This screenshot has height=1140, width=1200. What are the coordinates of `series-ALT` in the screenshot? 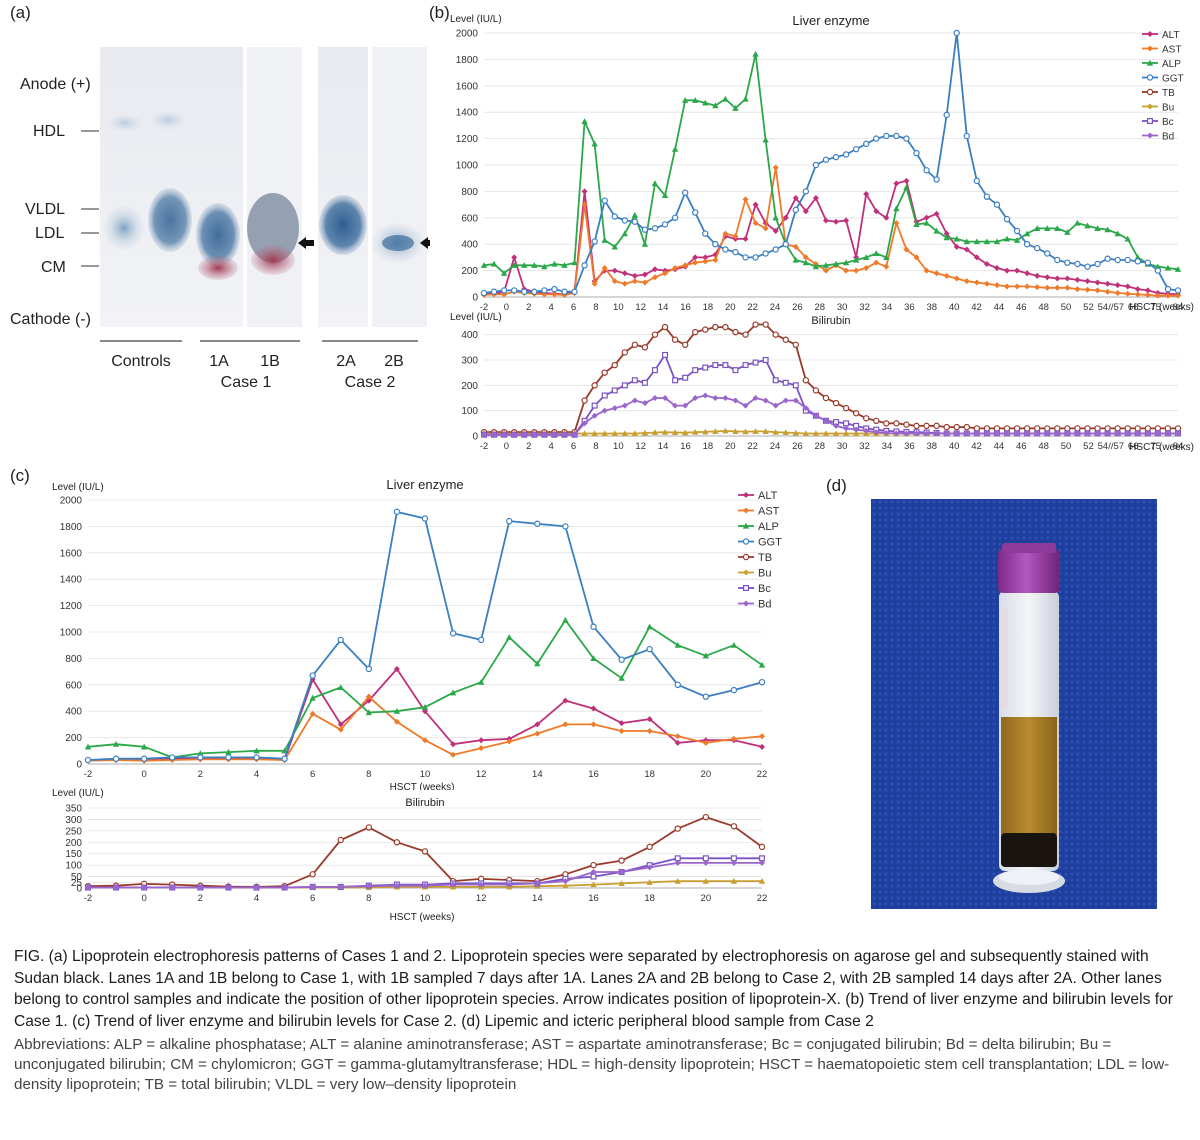 It's located at (425, 714).